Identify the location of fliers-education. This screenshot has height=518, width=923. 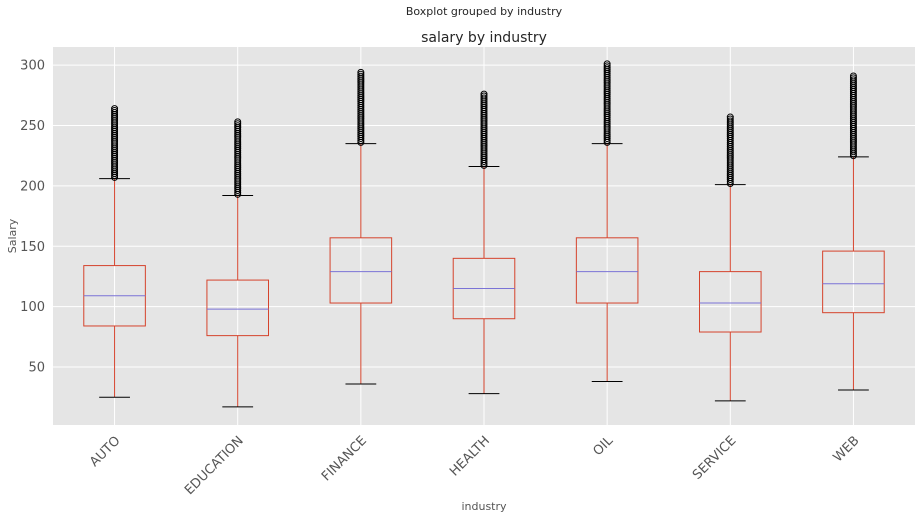
(238, 158).